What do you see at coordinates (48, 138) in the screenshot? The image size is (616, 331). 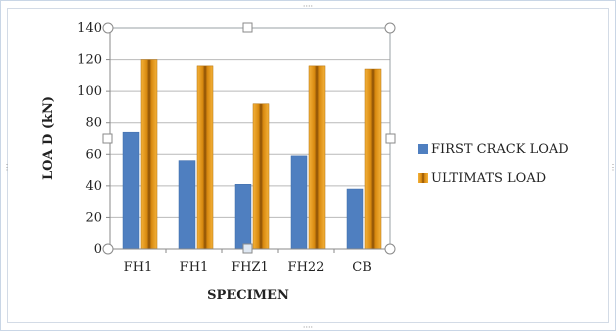 I see `y-axis-title: LOA D (kN)` at bounding box center [48, 138].